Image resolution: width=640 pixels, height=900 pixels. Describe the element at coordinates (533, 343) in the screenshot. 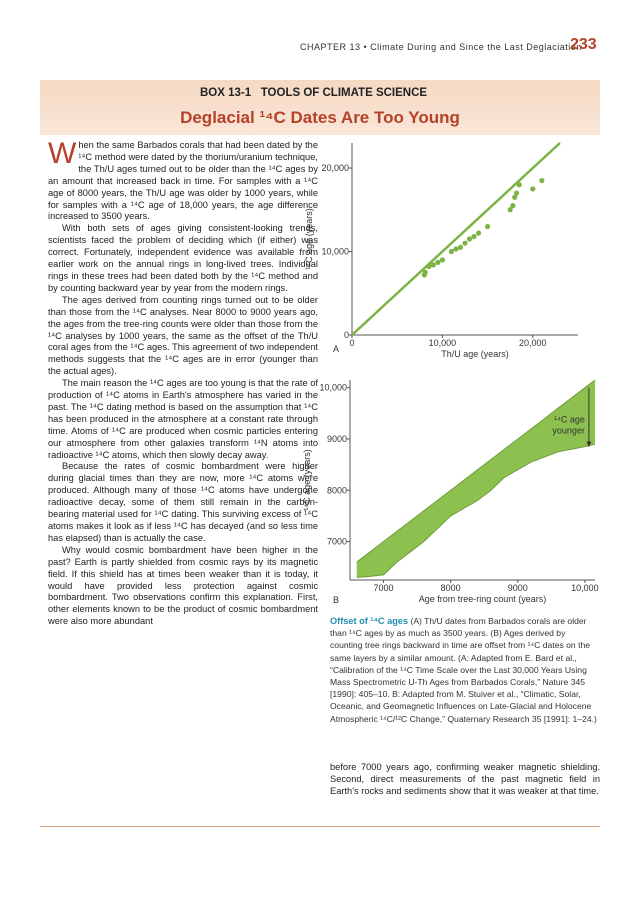

I see `x-tick-label: 20,000` at that location.